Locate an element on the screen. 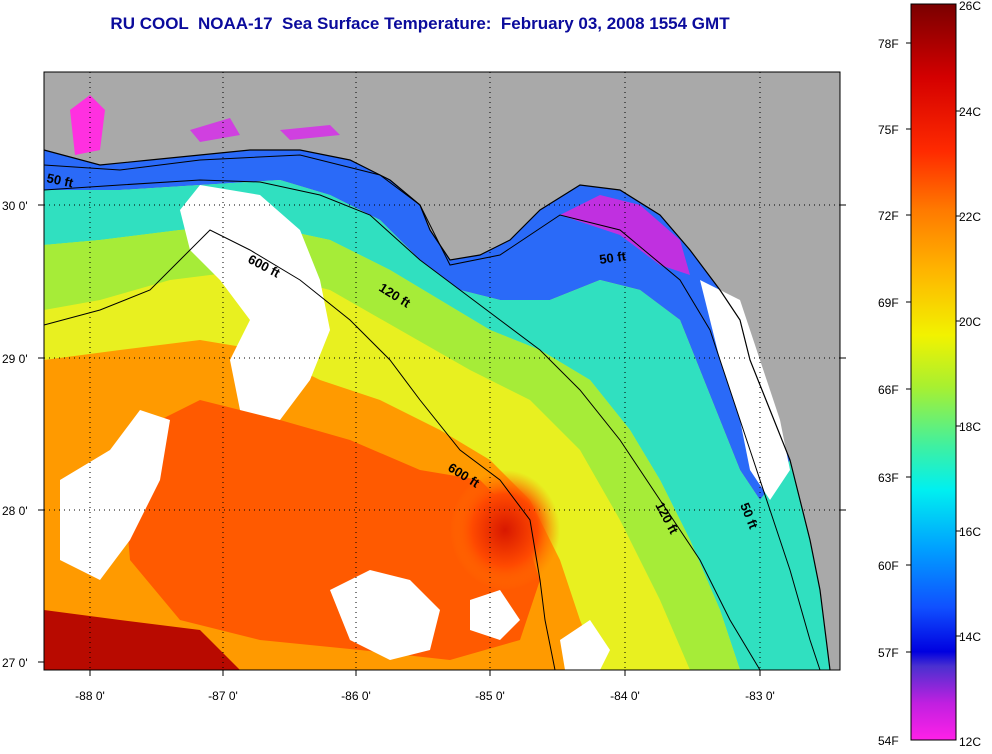  colorbar-f-63: 63F is located at coordinates (888, 478).